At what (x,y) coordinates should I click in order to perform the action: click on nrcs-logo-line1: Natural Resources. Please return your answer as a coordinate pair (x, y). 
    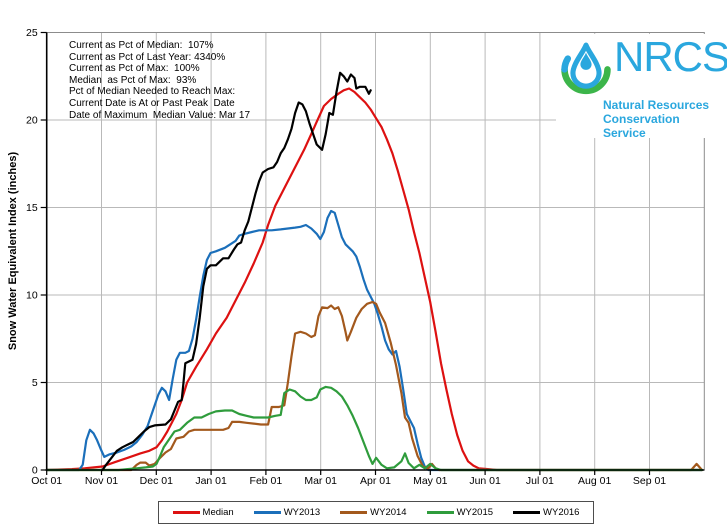
    Looking at the image, I should click on (656, 105).